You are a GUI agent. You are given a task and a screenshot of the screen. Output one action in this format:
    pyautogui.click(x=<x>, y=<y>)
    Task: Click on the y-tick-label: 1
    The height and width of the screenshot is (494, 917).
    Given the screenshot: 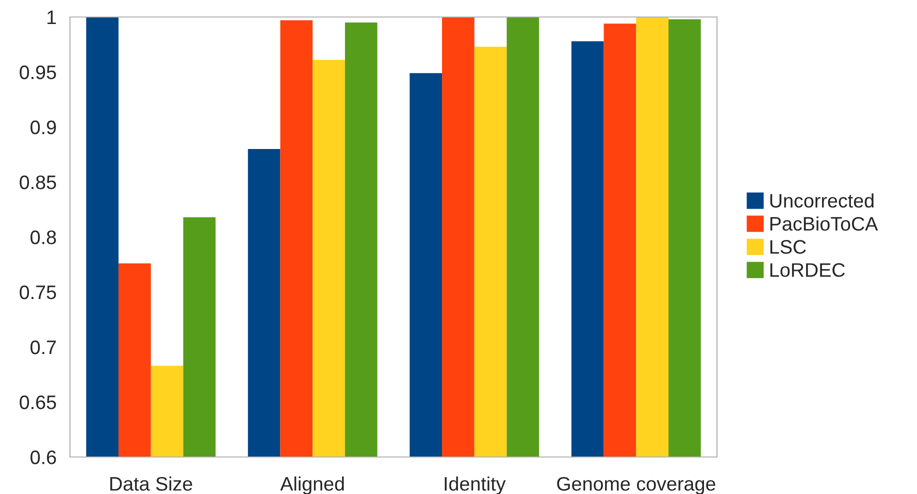 What is the action you would take?
    pyautogui.click(x=51, y=17)
    